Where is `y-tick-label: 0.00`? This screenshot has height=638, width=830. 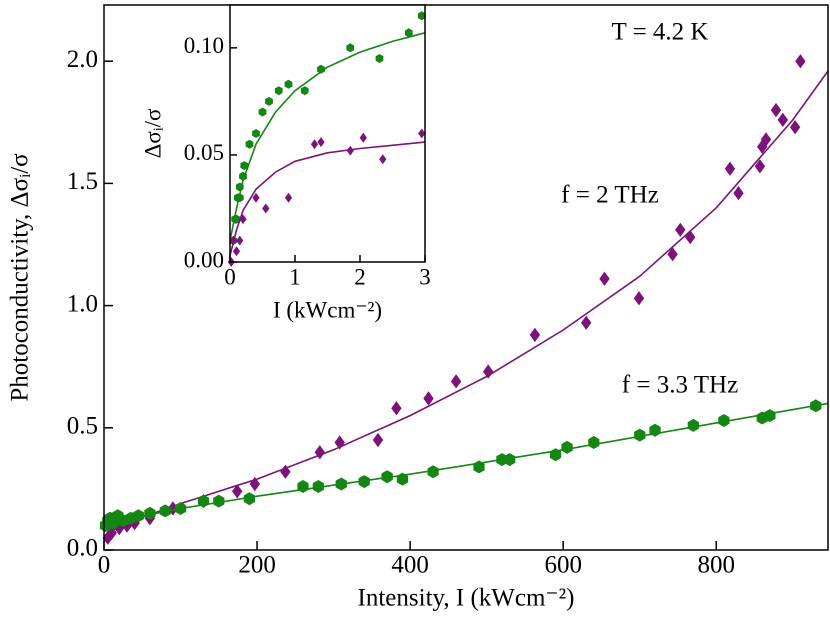 y-tick-label: 0.00 is located at coordinates (204, 259).